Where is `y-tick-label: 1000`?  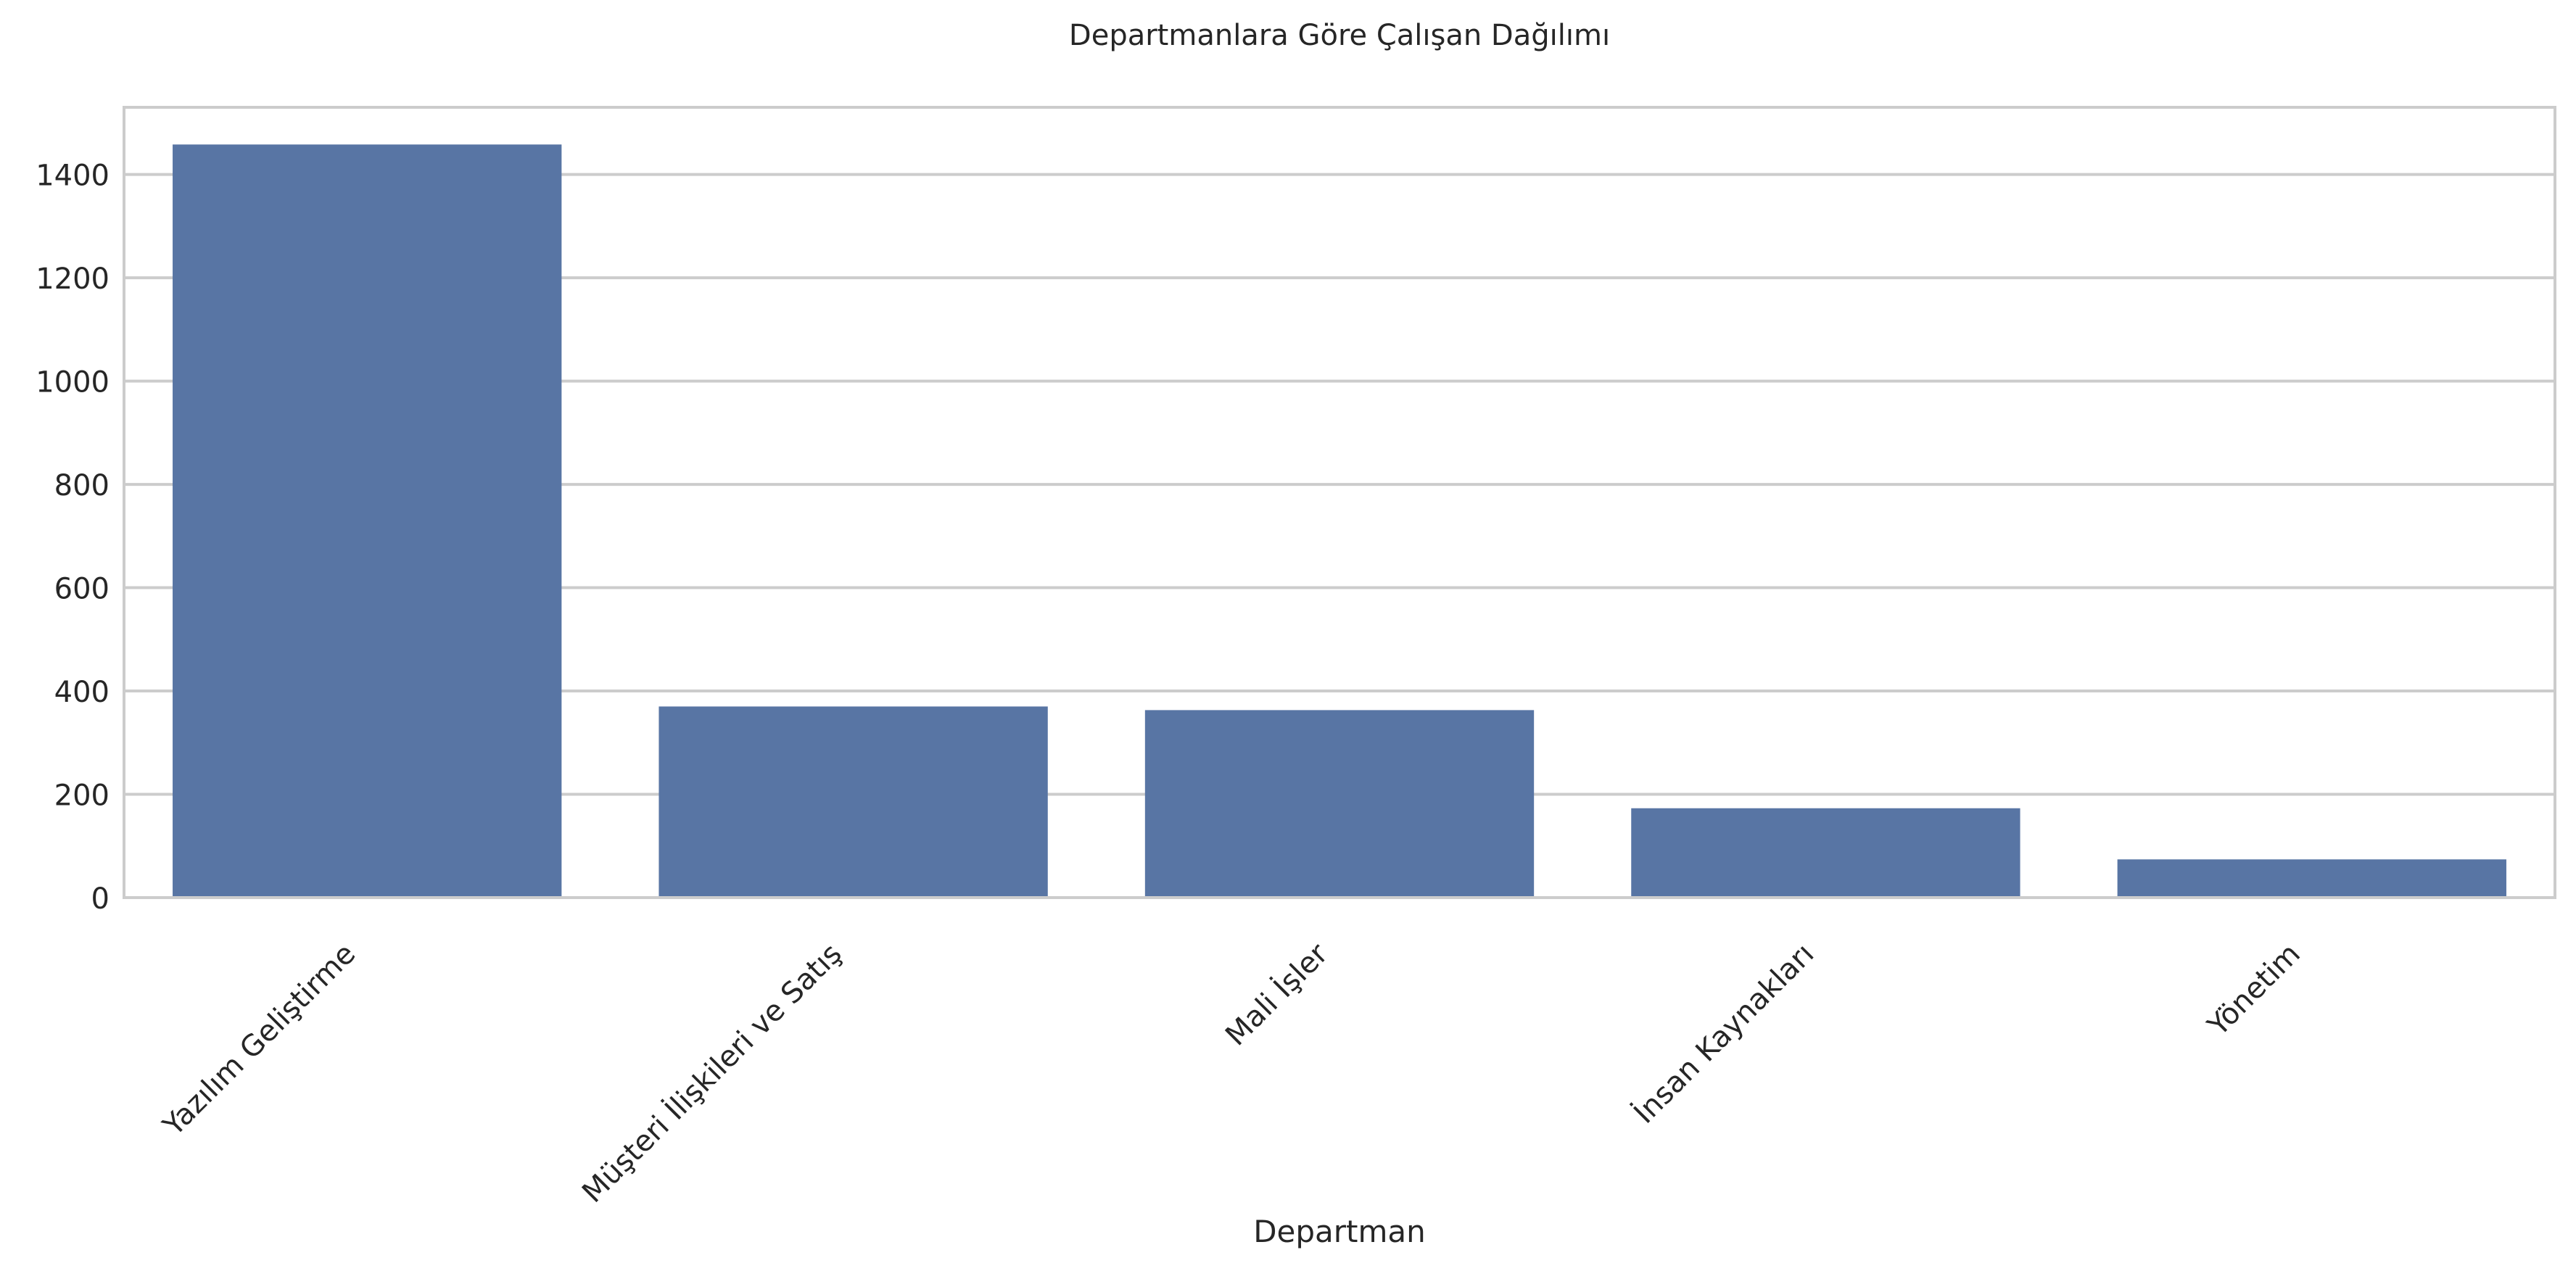 y-tick-label: 1000 is located at coordinates (73, 382).